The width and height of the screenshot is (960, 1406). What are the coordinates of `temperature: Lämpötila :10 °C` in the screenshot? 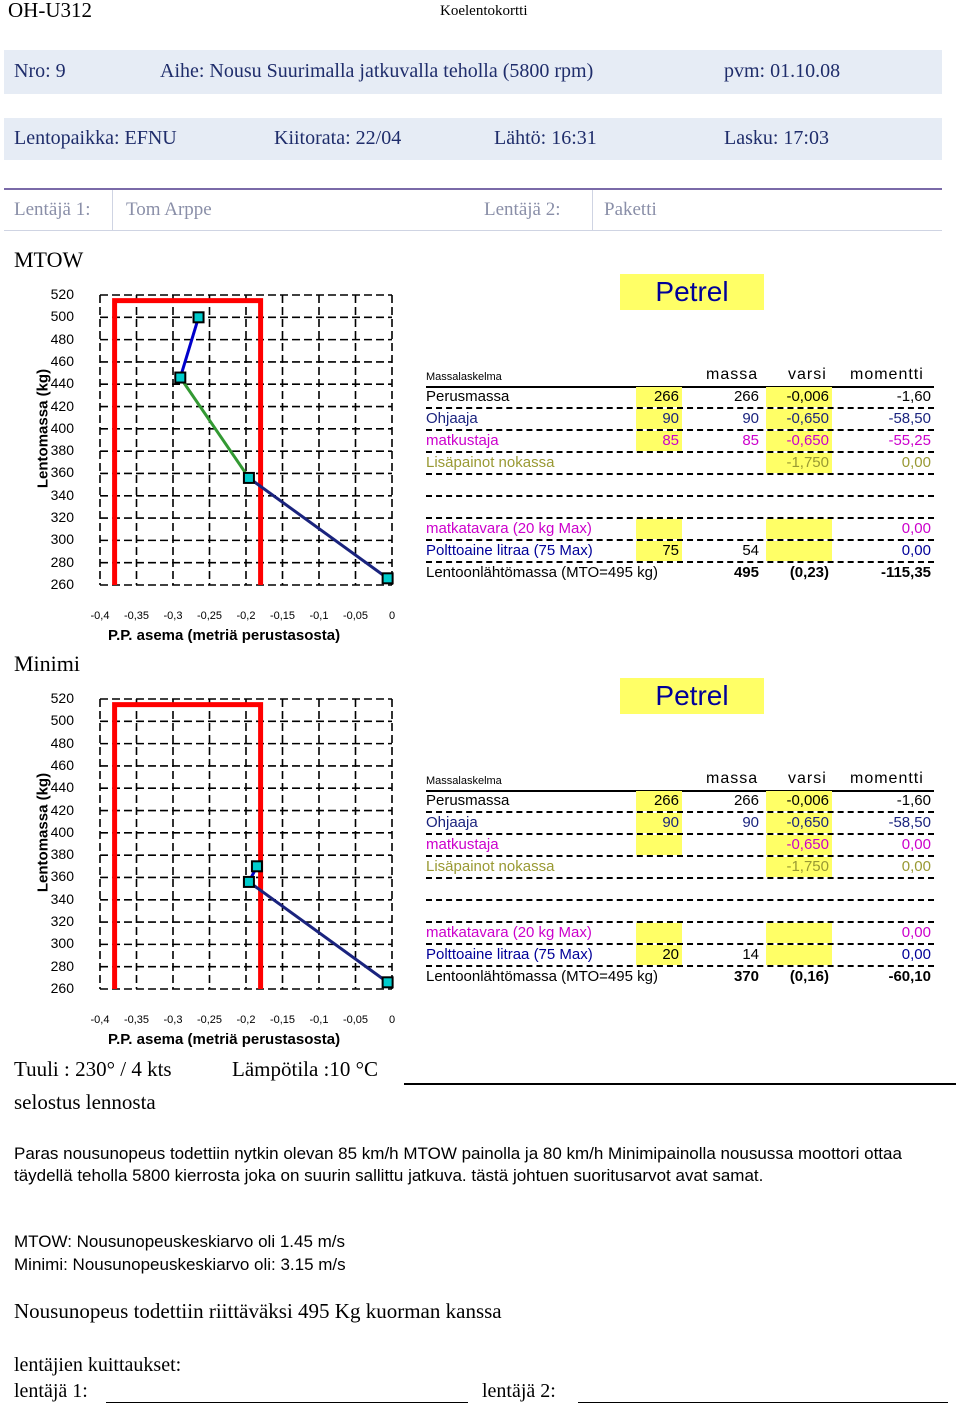 It's located at (305, 1069).